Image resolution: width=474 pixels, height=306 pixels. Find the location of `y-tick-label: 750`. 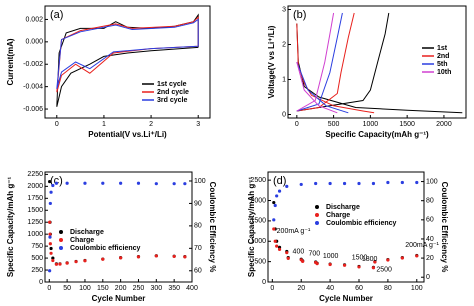

y-tick-label: 750 is located at coordinates (37, 246).